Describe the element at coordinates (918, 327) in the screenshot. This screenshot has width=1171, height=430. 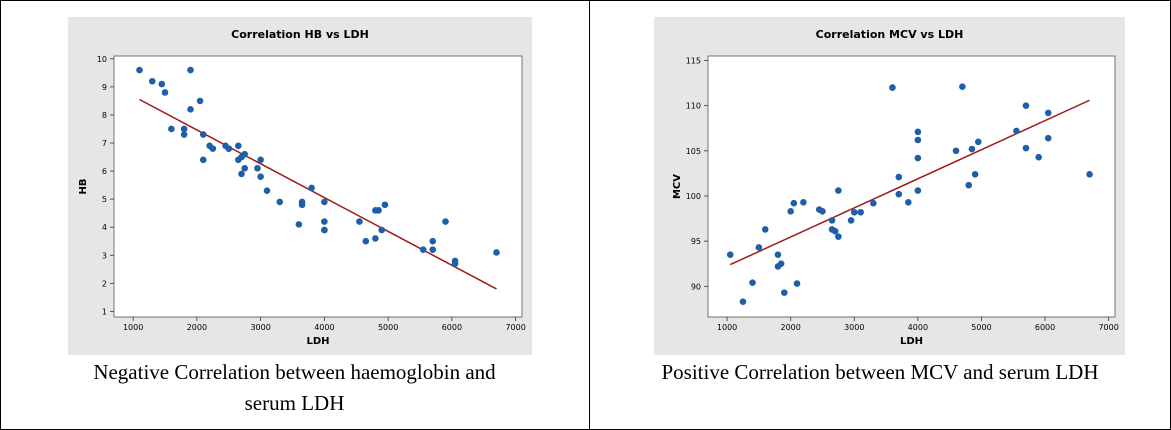
I see `x-tick-label: 4000` at that location.